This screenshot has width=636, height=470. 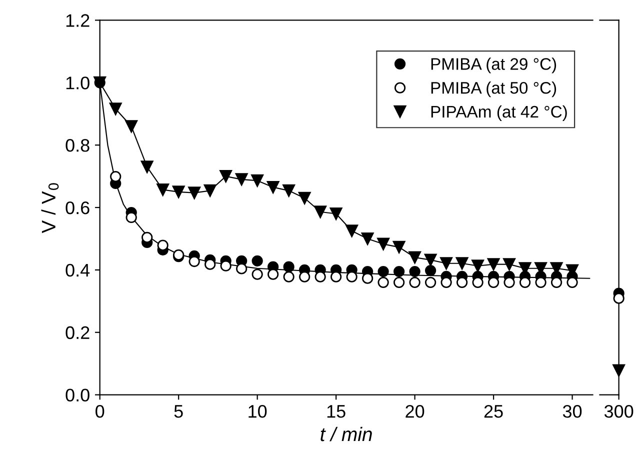 I want to click on x-tick-label: 30, so click(x=572, y=411).